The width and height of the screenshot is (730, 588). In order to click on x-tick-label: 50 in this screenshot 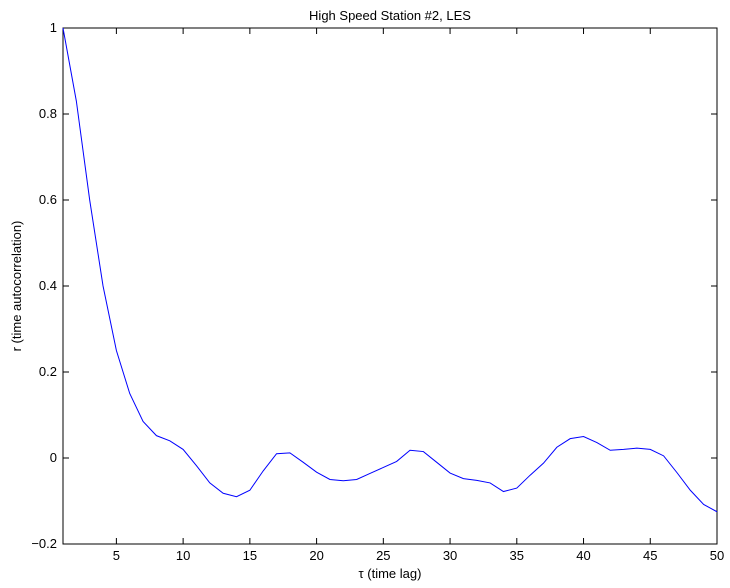, I will do `click(717, 555)`.